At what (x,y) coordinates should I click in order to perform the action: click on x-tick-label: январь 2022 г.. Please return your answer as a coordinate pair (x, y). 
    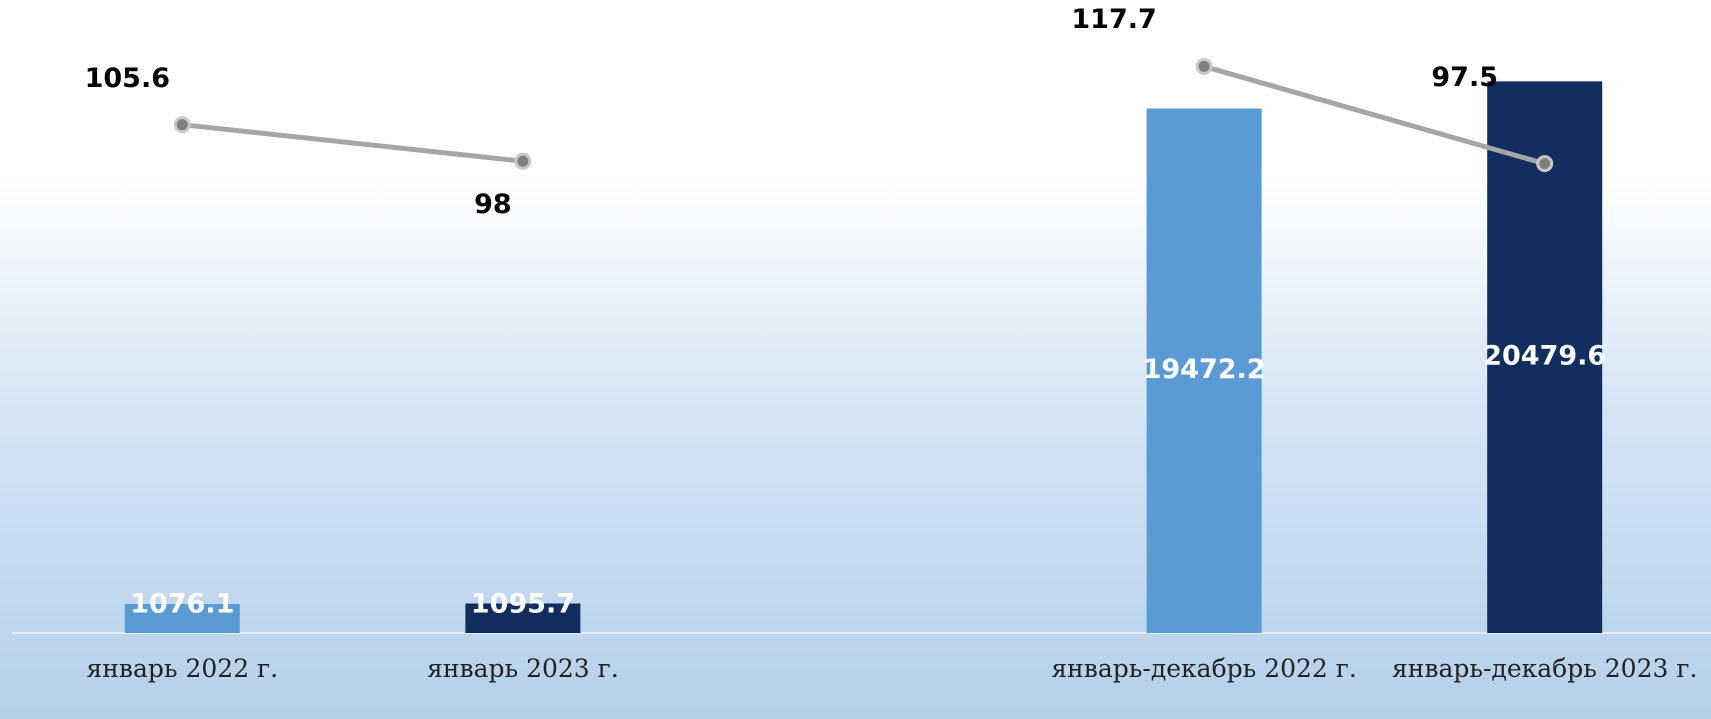
    Looking at the image, I should click on (182, 668).